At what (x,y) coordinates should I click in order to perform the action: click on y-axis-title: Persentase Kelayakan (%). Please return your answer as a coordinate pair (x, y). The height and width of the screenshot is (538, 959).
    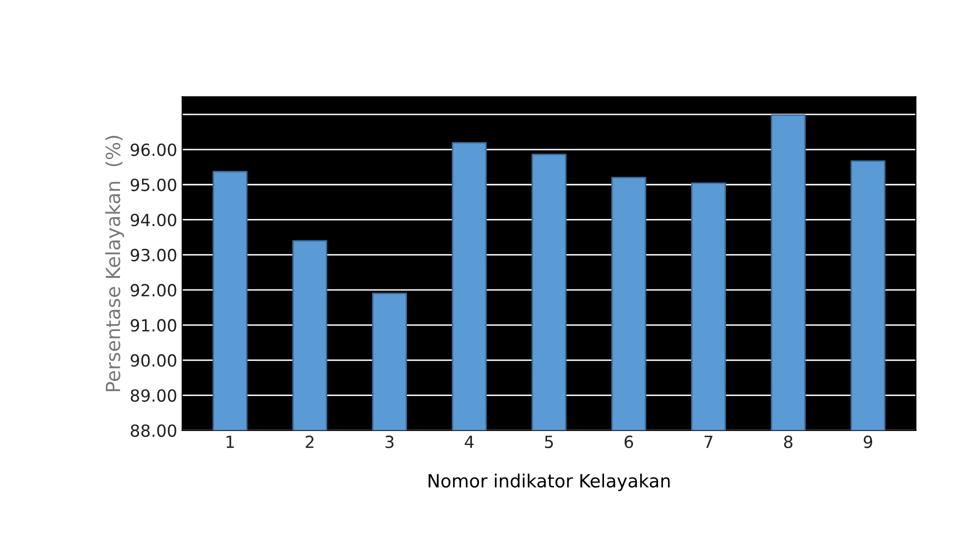
    Looking at the image, I should click on (114, 264).